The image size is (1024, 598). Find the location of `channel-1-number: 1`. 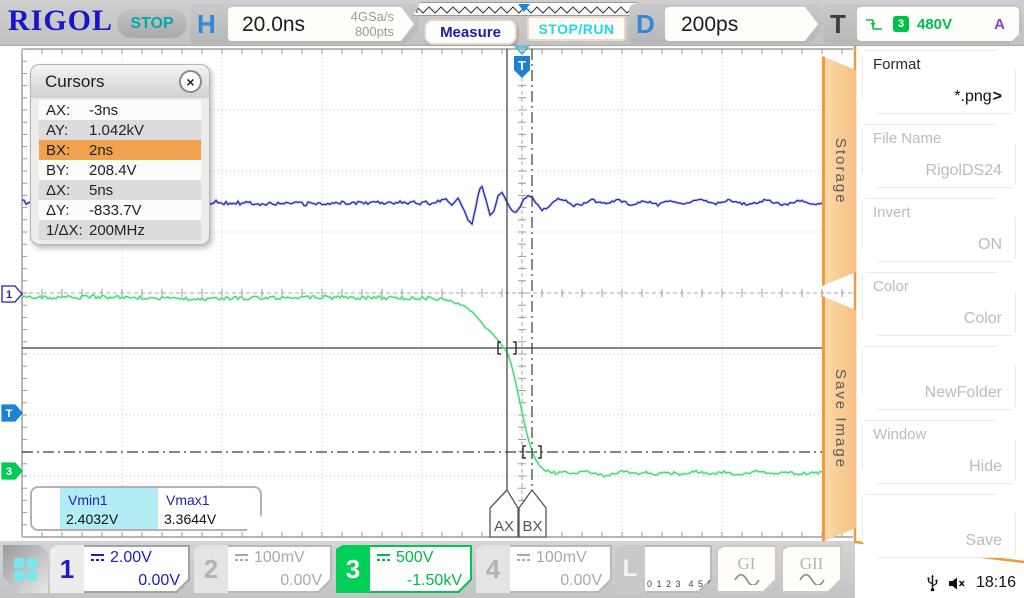

channel-1-number: 1 is located at coordinates (67, 569).